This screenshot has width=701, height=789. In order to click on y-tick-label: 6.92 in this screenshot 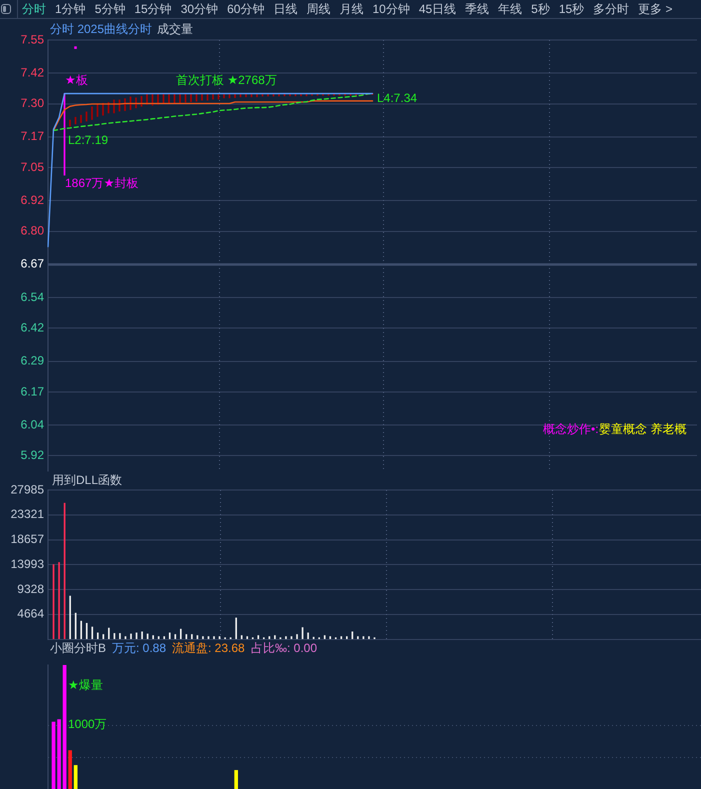, I will do `click(32, 199)`.